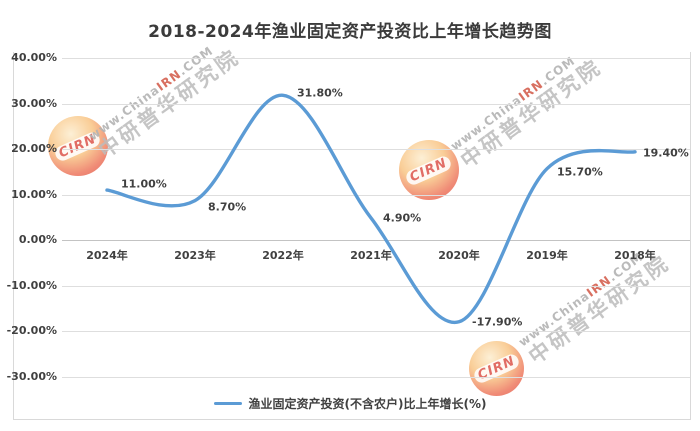 The image size is (700, 431). I want to click on x-axis-label: 2023年, so click(195, 255).